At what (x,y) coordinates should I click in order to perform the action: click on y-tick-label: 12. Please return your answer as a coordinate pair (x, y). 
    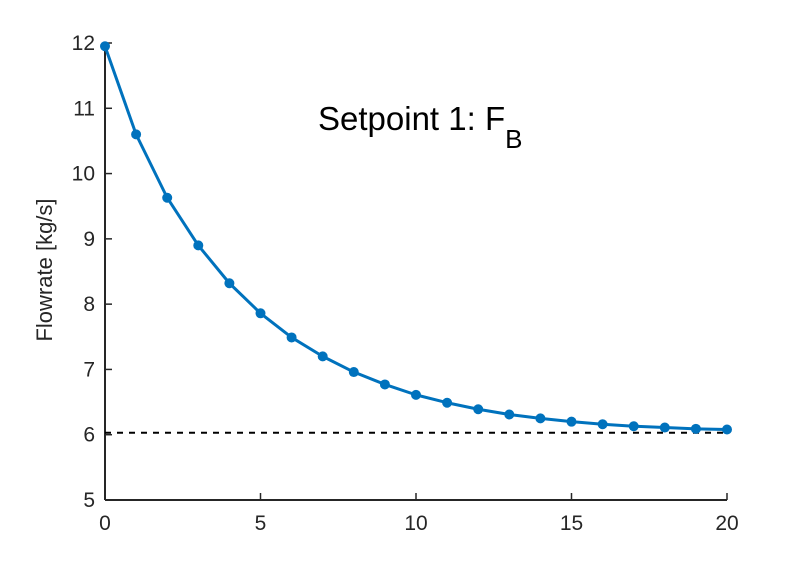
    Looking at the image, I should click on (83, 43).